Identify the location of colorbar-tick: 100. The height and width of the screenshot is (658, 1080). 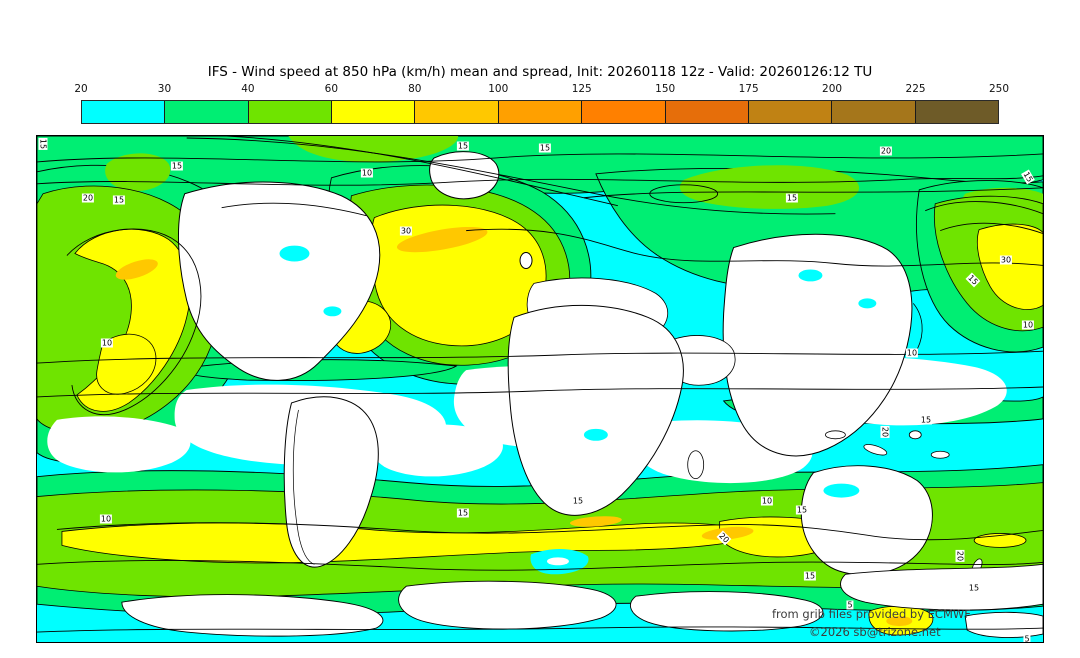
(498, 89).